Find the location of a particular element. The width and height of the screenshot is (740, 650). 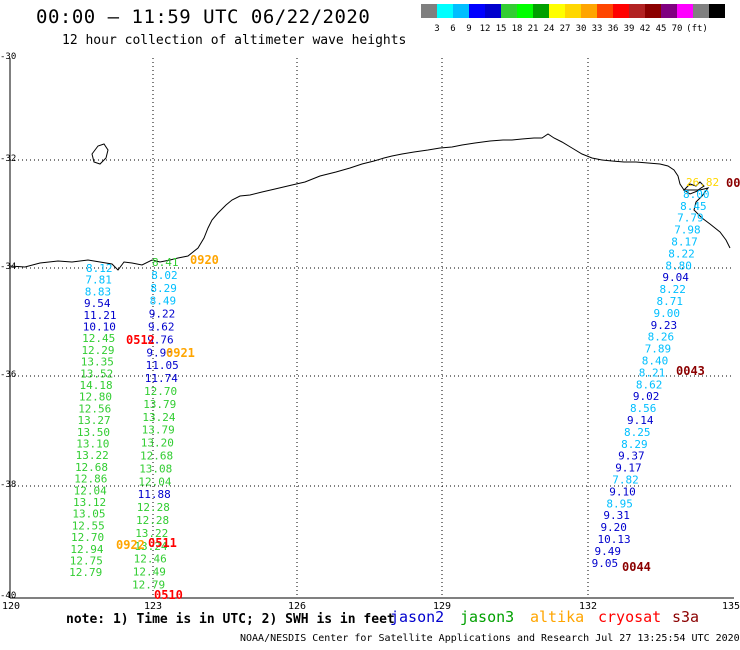

wave-height-value: 13.12 is located at coordinates (89, 502).